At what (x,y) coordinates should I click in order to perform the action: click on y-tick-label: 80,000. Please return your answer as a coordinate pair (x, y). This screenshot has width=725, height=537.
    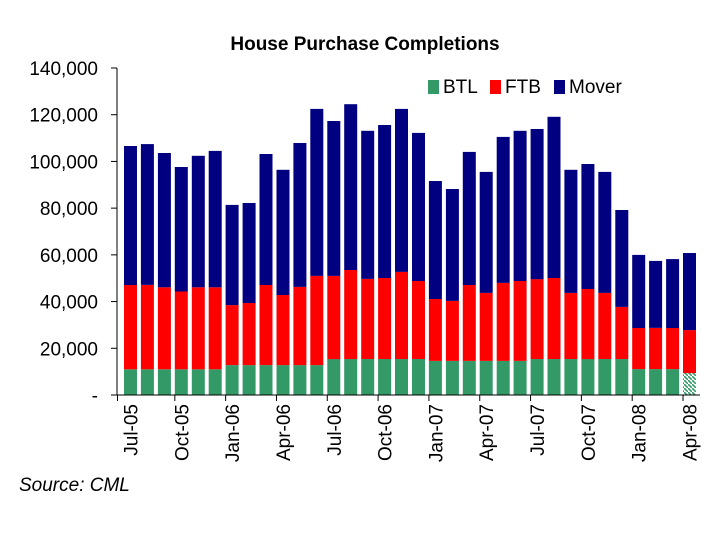
    Looking at the image, I should click on (69, 209).